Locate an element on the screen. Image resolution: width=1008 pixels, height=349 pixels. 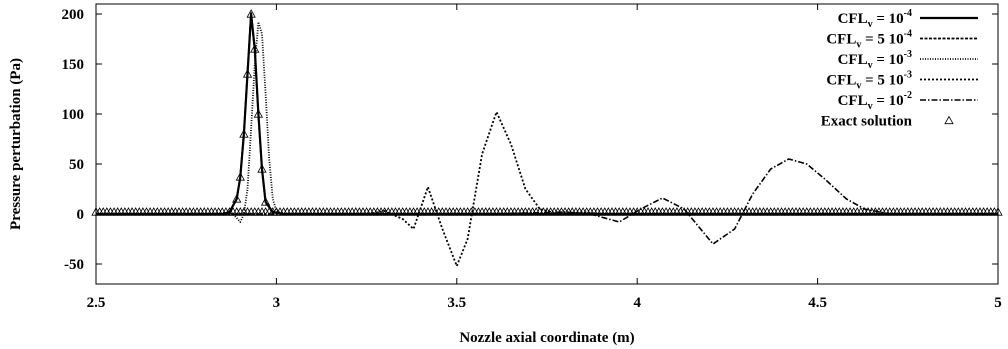
legend-entry-label: CFLv = 10-3 is located at coordinates (875, 60).